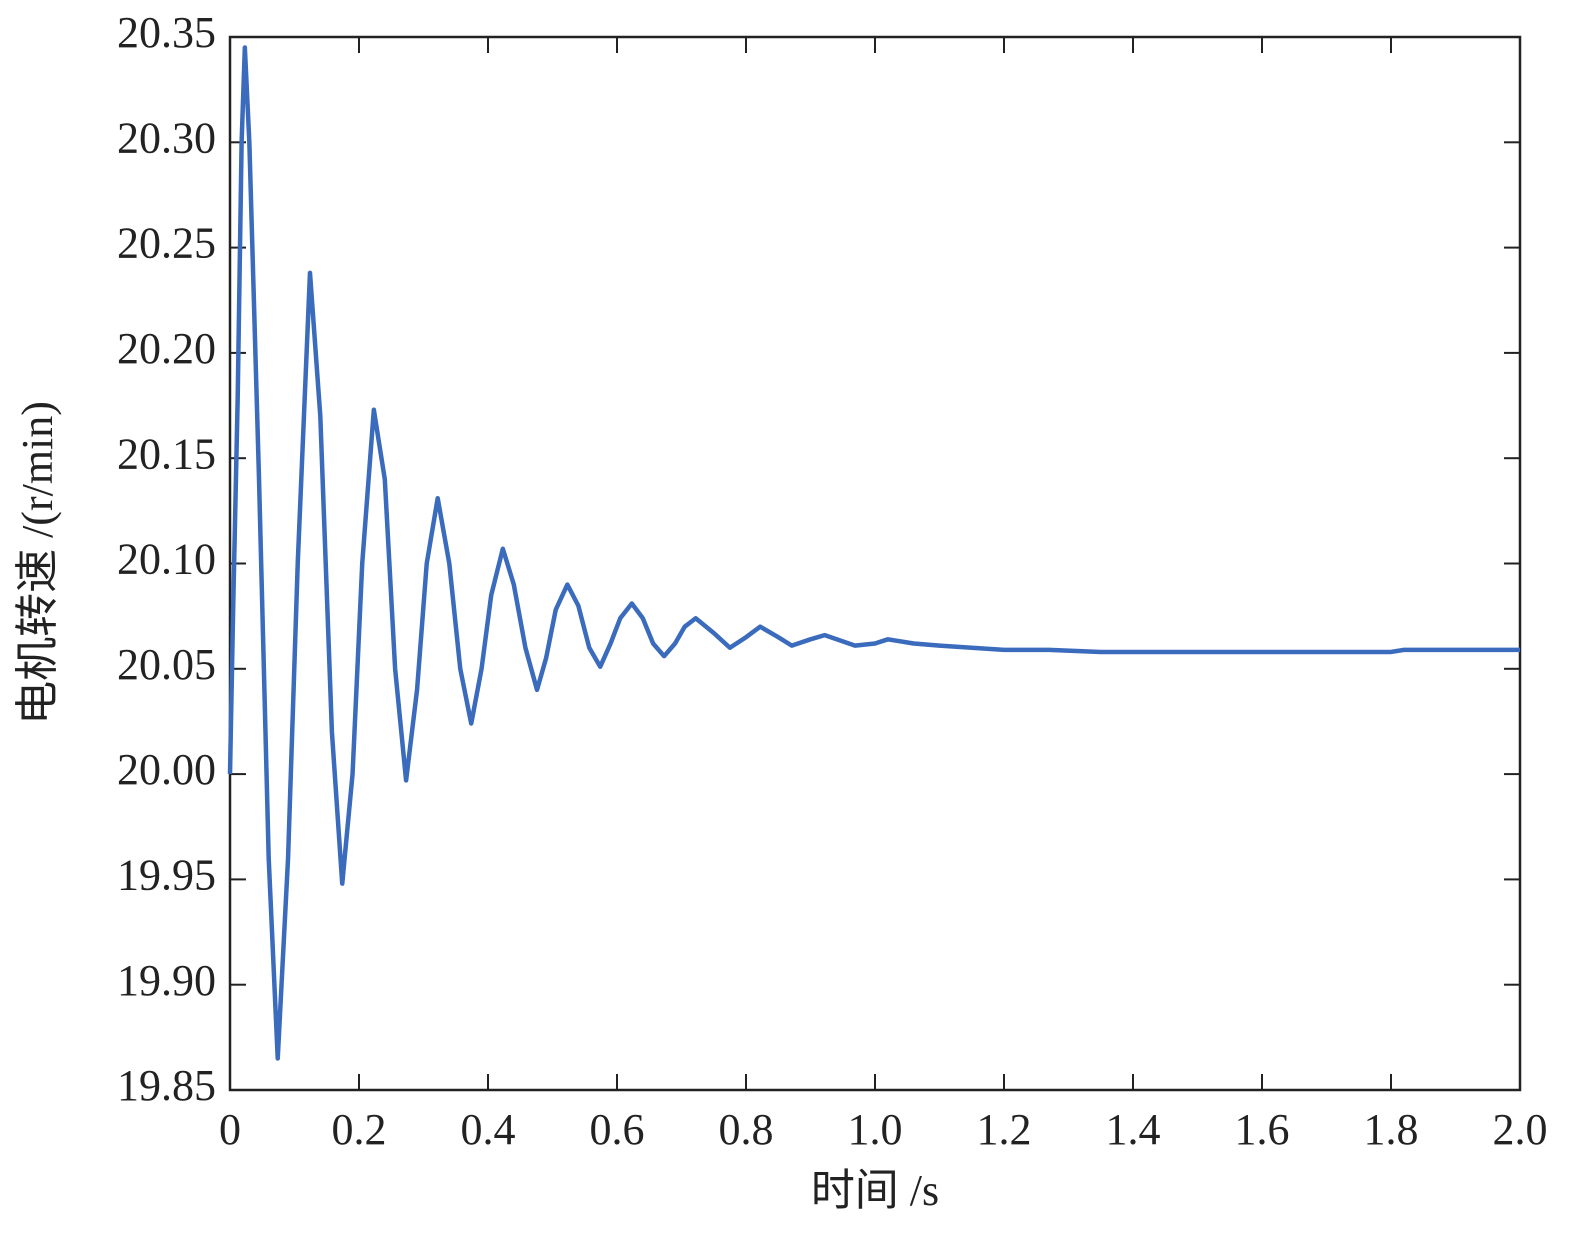  I want to click on y-axis-label: 电机转速 /(r/min), so click(37, 563).